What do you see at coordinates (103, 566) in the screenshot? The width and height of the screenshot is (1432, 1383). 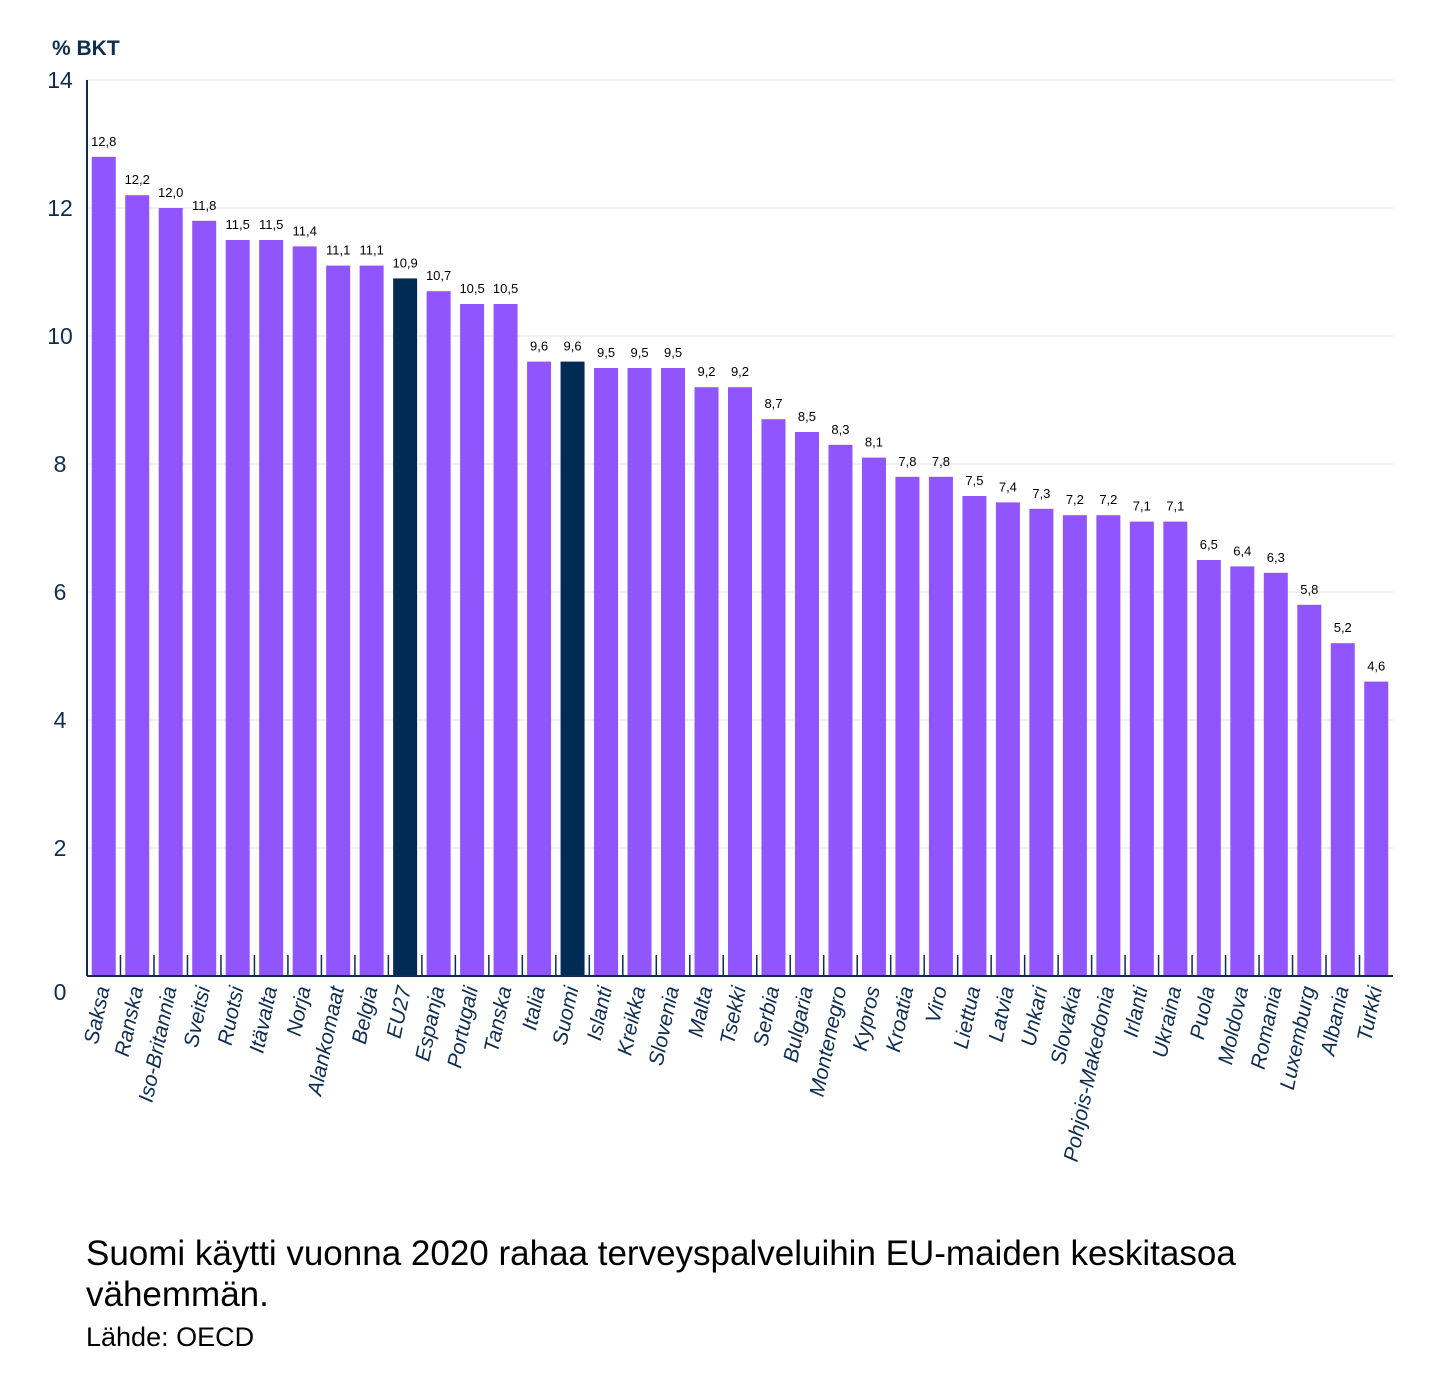 I see `bar-saksa` at bounding box center [103, 566].